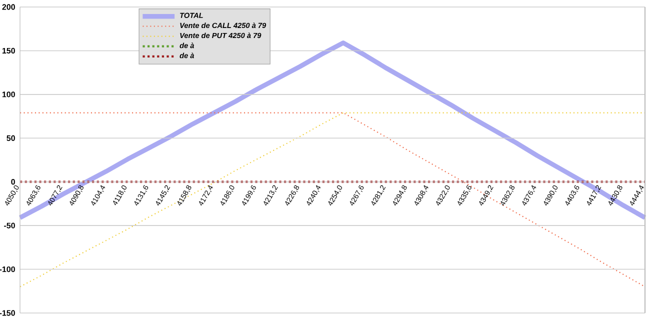  I want to click on y-tick-label: 0, so click(13, 182).